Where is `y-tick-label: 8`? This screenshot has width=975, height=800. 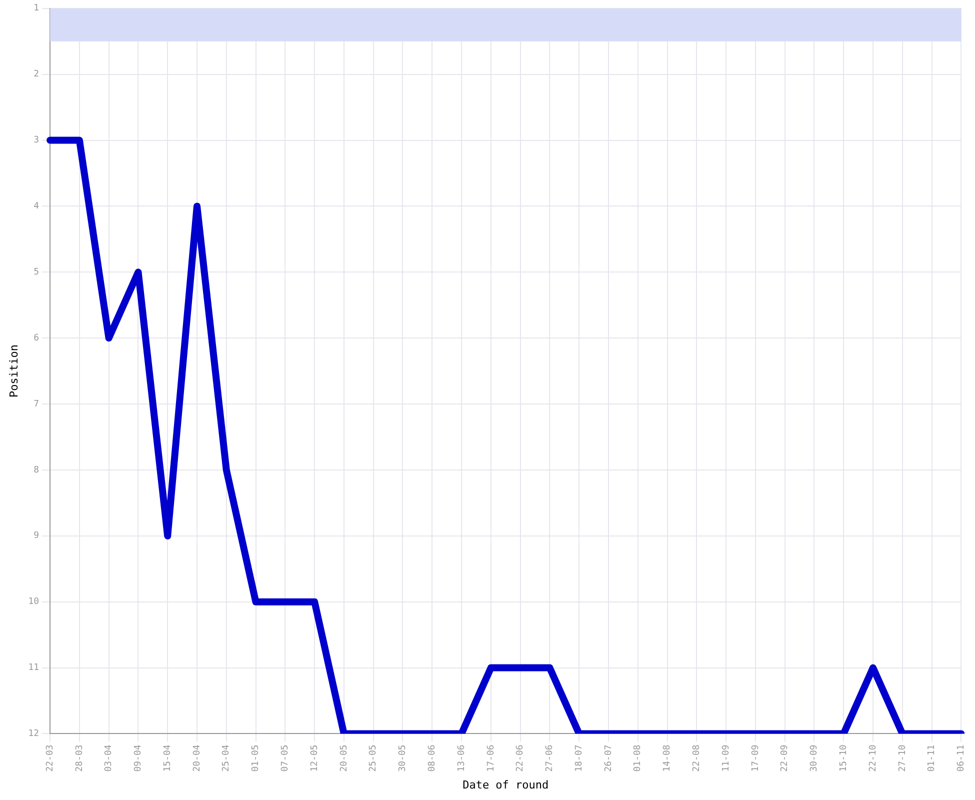
y-tick-label: 8 is located at coordinates (37, 470).